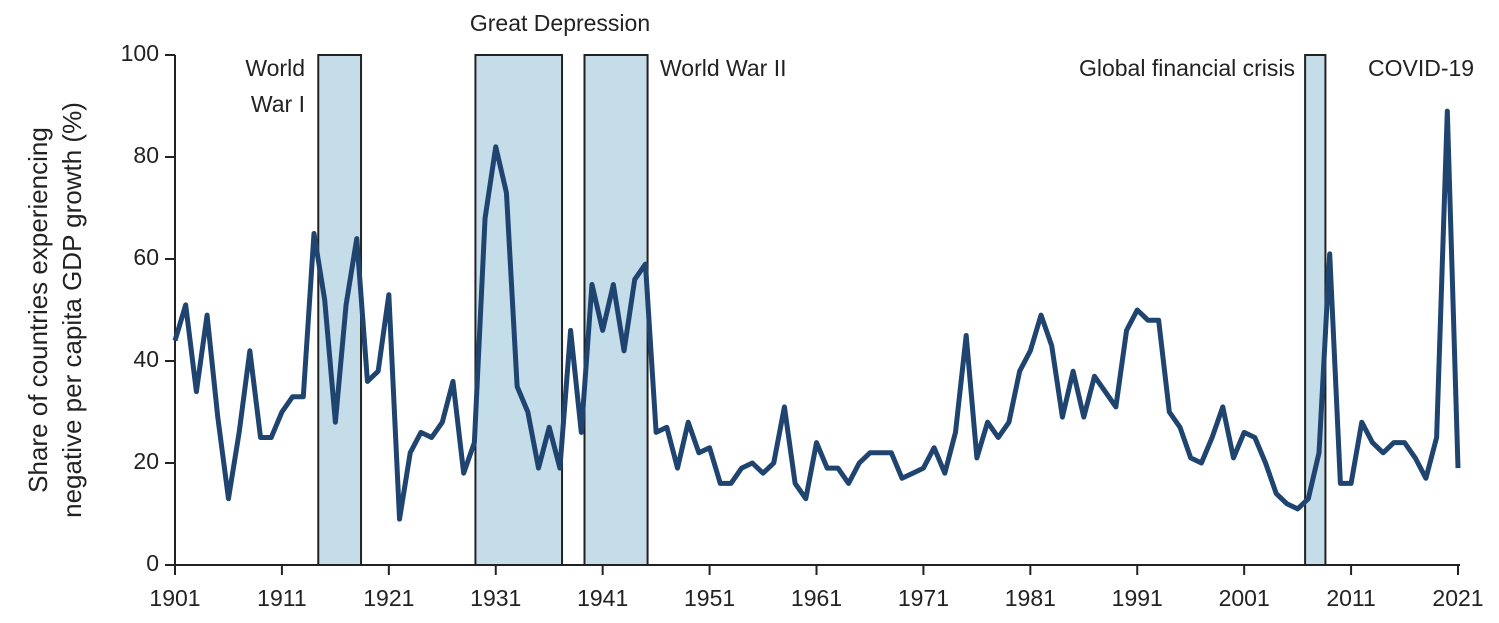  I want to click on y-tick-label: 40, so click(146, 359).